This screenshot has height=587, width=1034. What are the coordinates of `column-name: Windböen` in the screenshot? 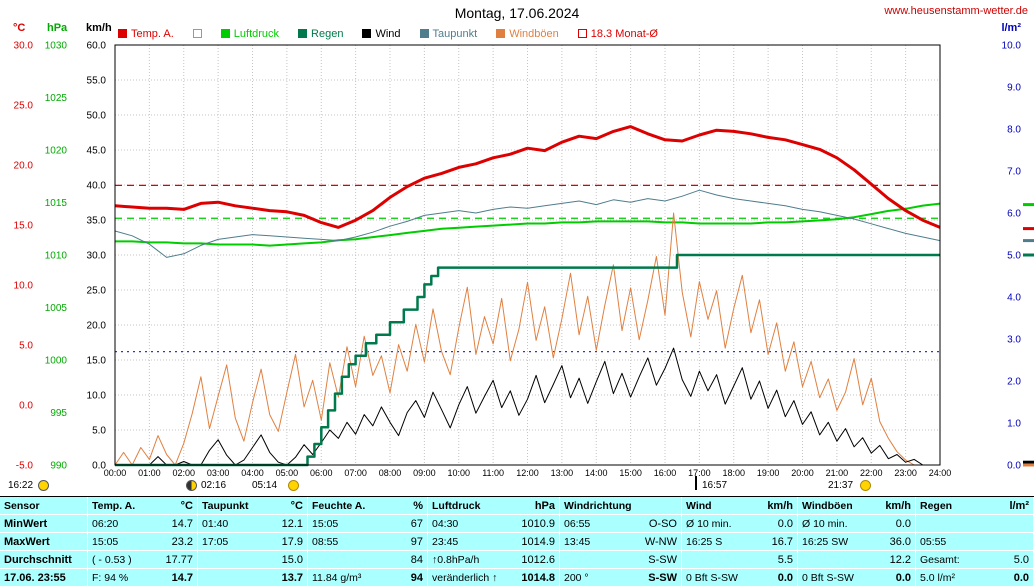 It's located at (827, 505).